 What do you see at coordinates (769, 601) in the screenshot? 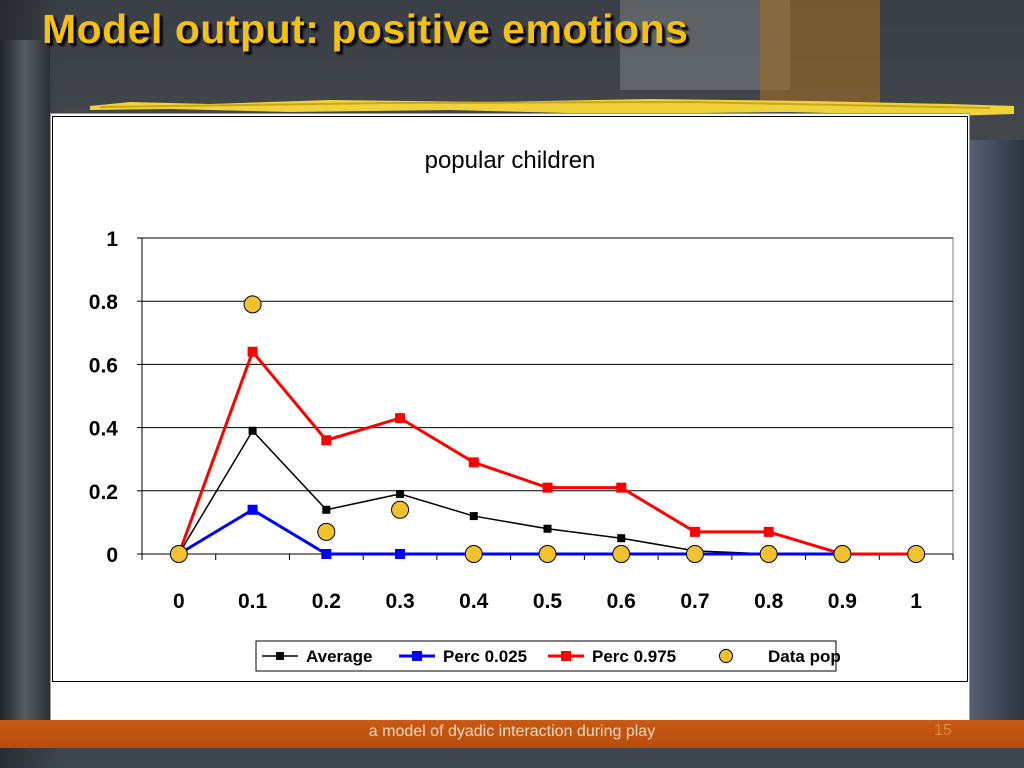
I see `x-tick-label: 0.8` at bounding box center [769, 601].